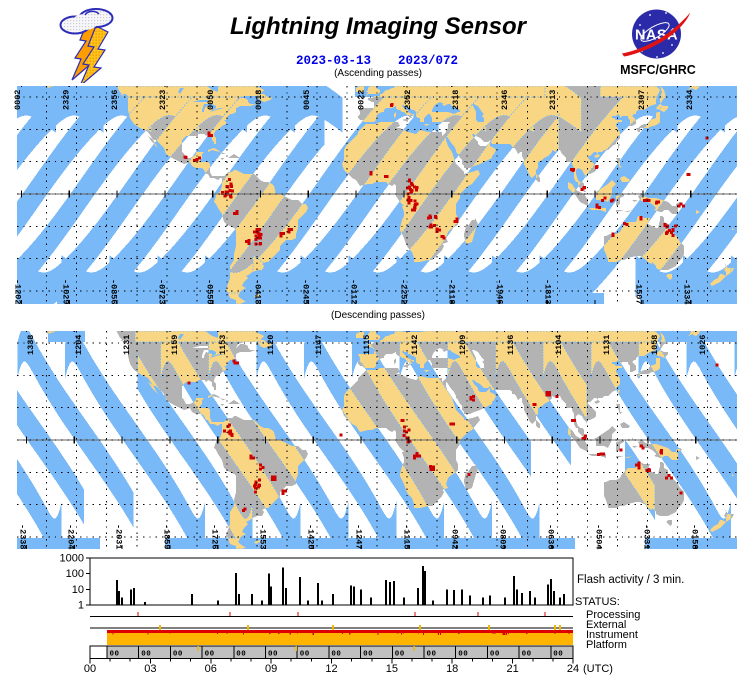 This screenshot has height=680, width=756. I want to click on svg-text: 1204, so click(79, 345).